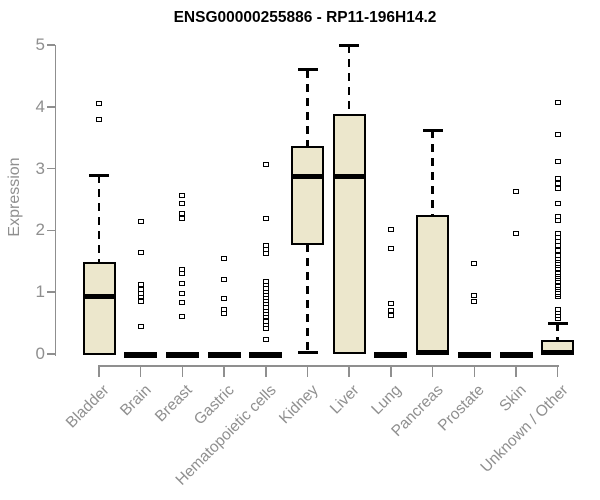  Describe the element at coordinates (307, 353) in the screenshot. I see `lower-whisker-cap` at that location.